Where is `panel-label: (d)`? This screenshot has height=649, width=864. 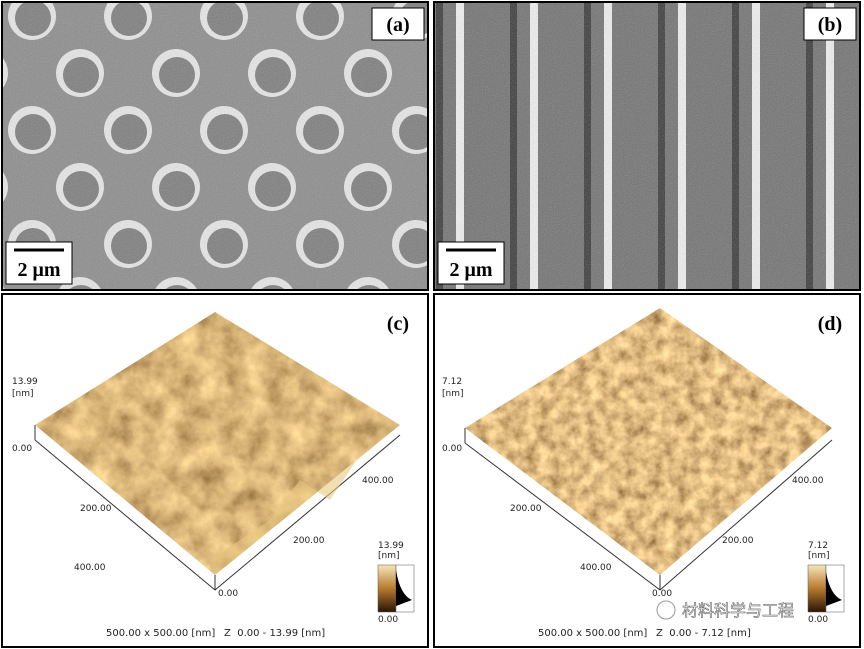
panel-label: (d) is located at coordinates (830, 324).